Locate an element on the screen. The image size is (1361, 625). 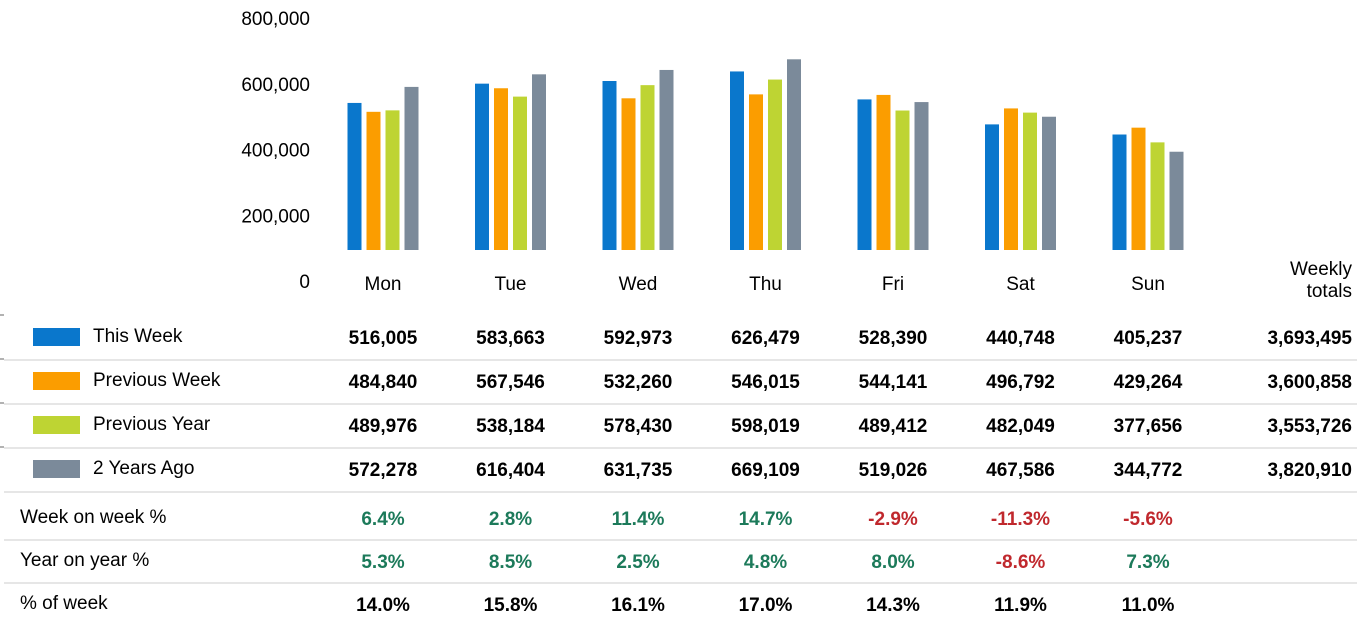
table-value: 631,735 is located at coordinates (638, 470).